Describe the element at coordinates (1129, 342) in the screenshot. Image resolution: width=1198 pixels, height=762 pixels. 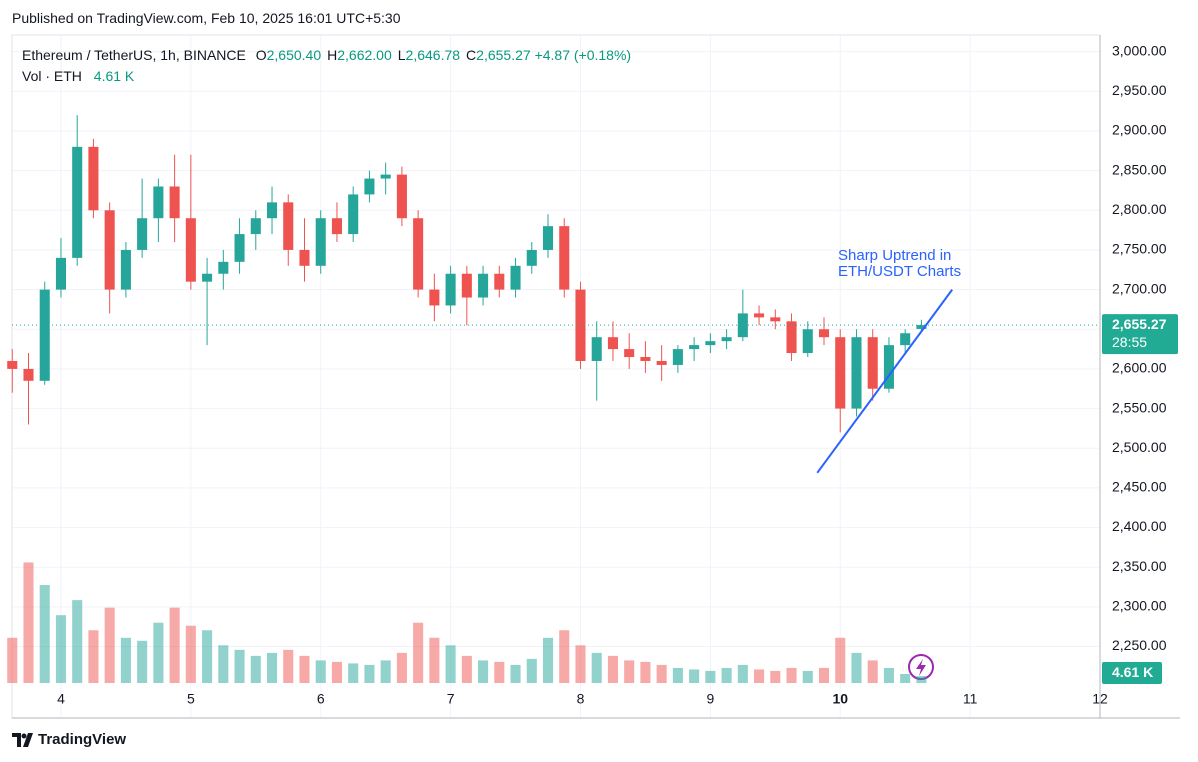
I see `countdown-label: 28:55` at that location.